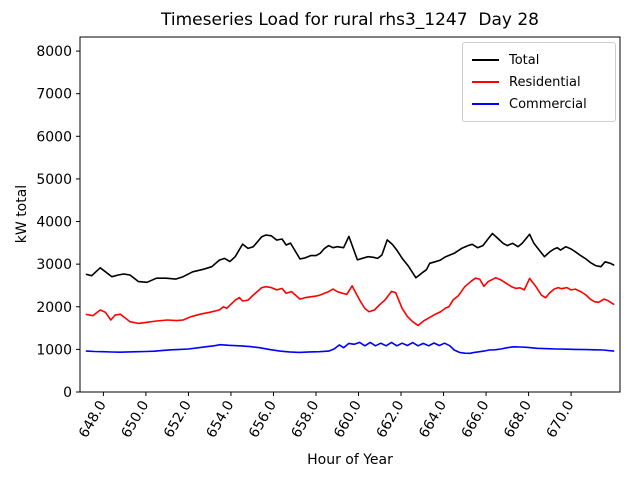 This screenshot has width=640, height=480. I want to click on y-tick-label: 8000, so click(54, 52).